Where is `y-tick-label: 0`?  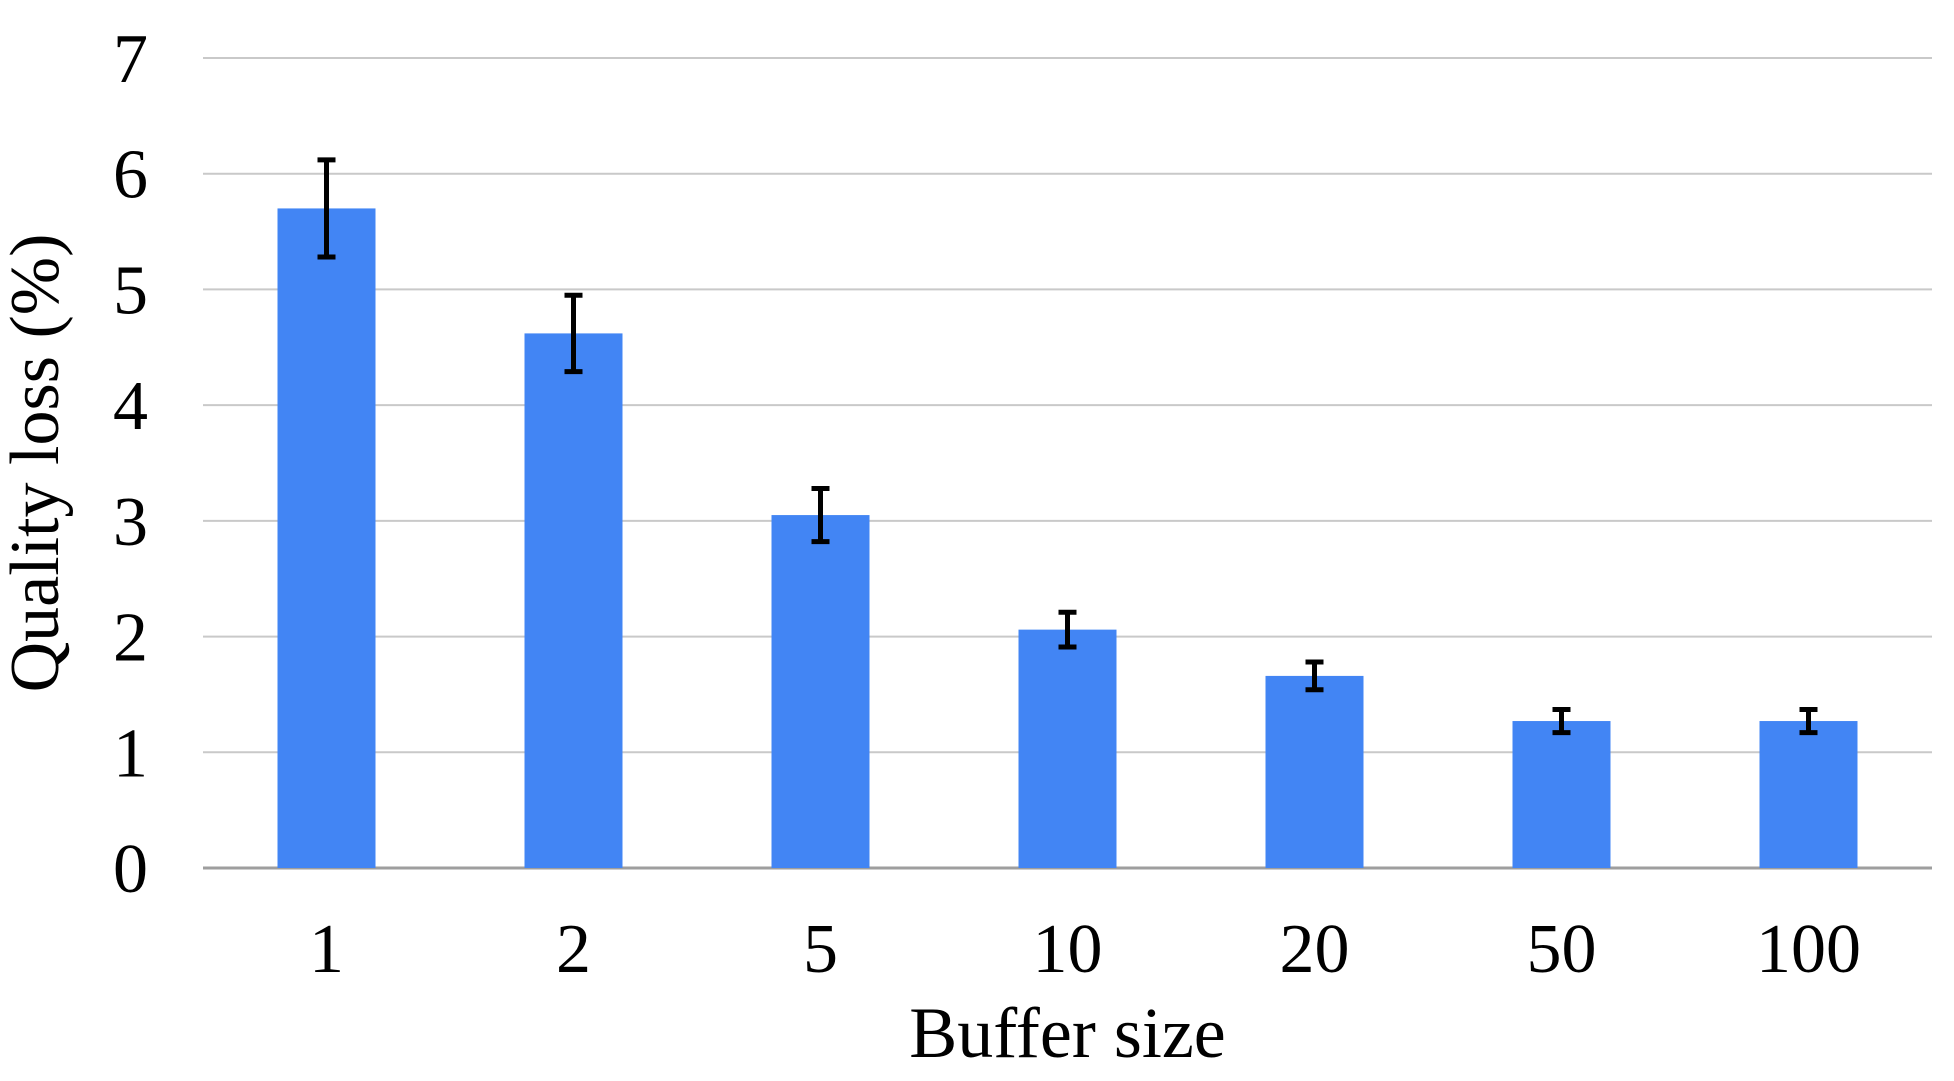 y-tick-label: 0 is located at coordinates (130, 869).